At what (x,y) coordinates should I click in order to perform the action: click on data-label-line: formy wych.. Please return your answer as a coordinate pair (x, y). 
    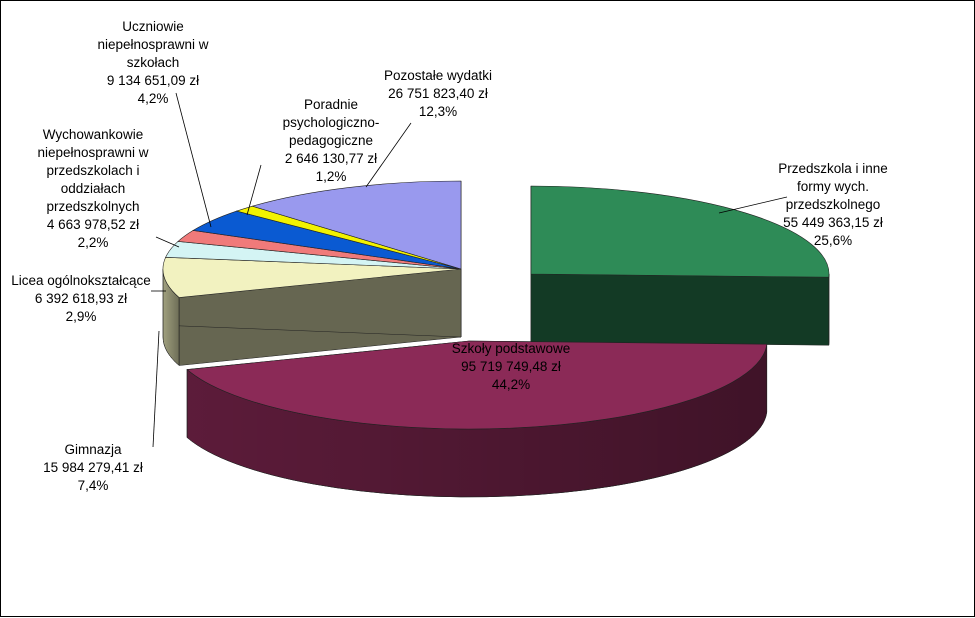
    Looking at the image, I should click on (833, 186).